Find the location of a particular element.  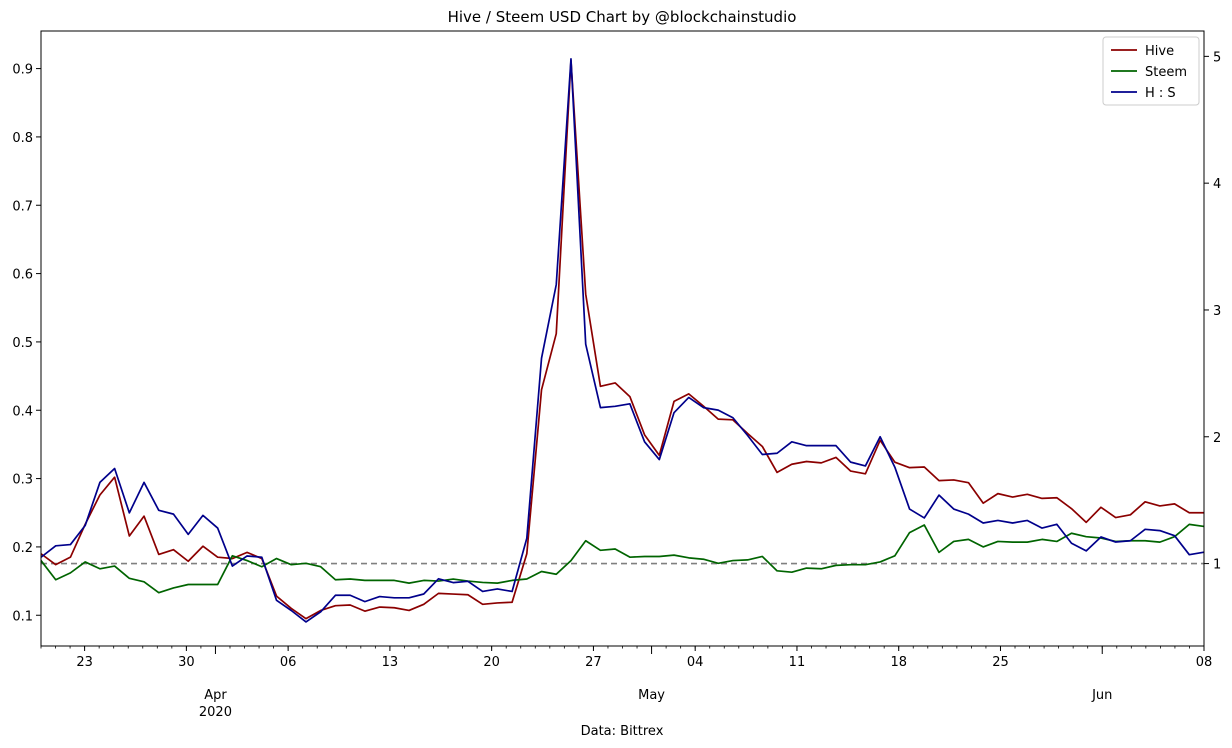

right-y-tick-label: 3 is located at coordinates (1217, 311).